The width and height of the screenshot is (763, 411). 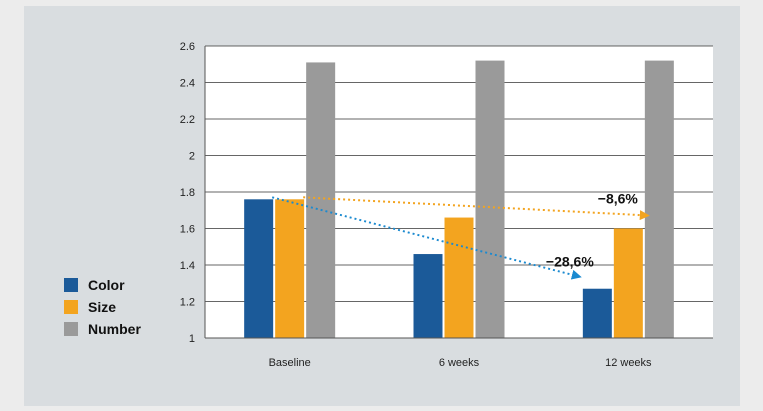 I want to click on y-tick-label: 1.8, so click(x=187, y=193).